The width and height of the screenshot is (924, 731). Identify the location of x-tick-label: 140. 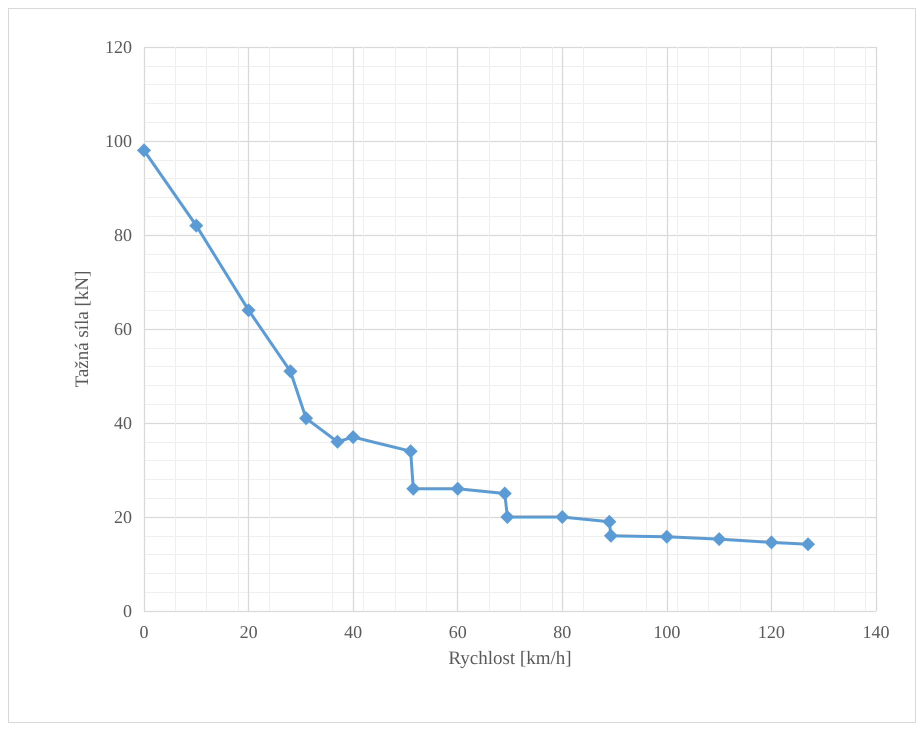
(876, 632).